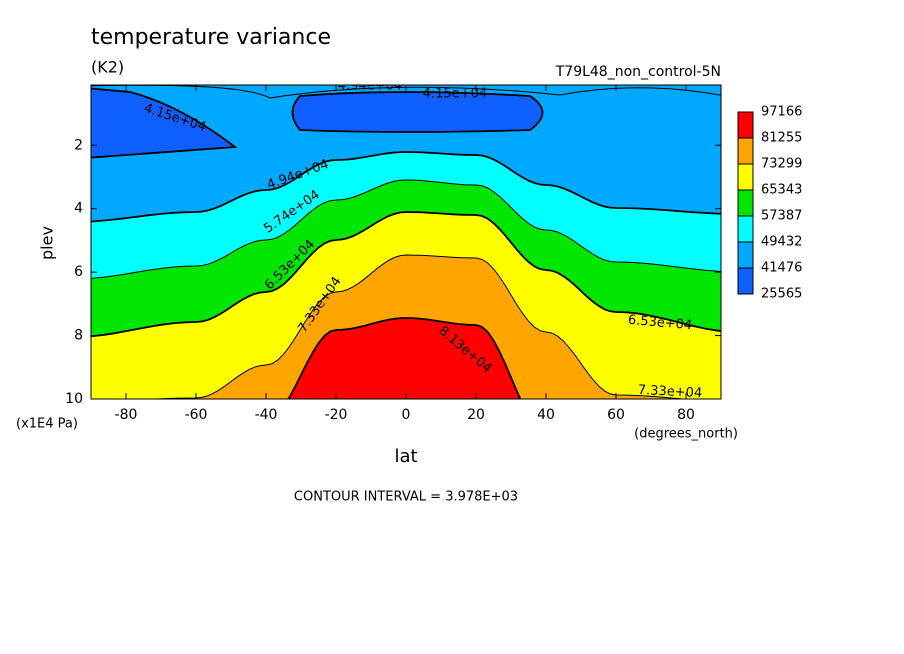 This screenshot has width=904, height=654. Describe the element at coordinates (78, 209) in the screenshot. I see `y-tick-label: 4` at that location.